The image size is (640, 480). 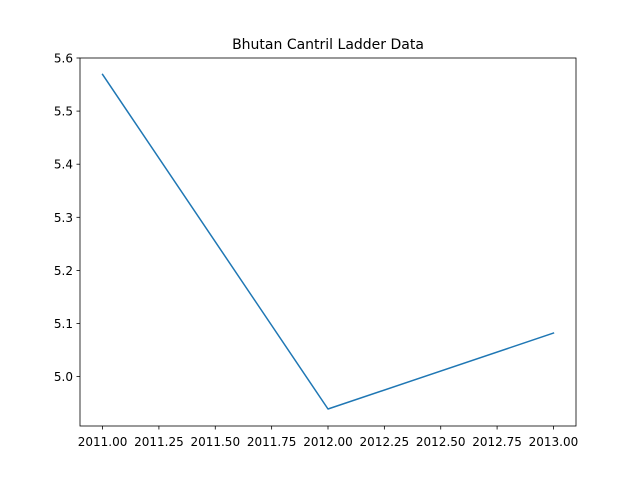 What do you see at coordinates (385, 442) in the screenshot?
I see `x-tick-label: 2012.25` at bounding box center [385, 442].